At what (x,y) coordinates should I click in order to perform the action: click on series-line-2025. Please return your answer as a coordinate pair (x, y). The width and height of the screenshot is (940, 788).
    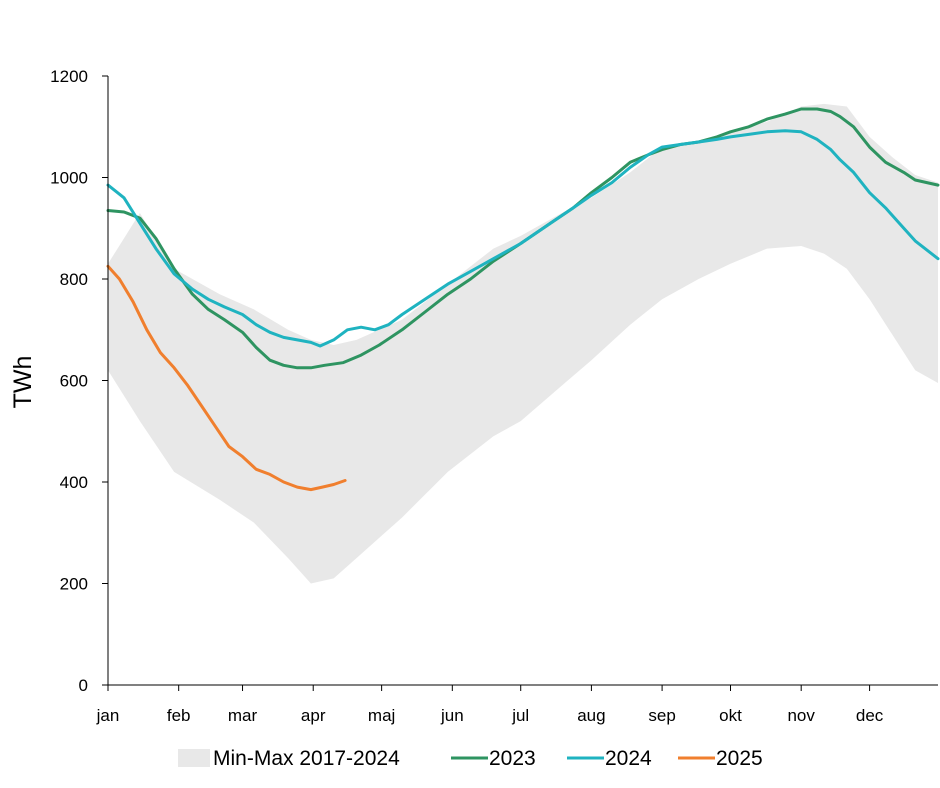
    Looking at the image, I should click on (226, 378).